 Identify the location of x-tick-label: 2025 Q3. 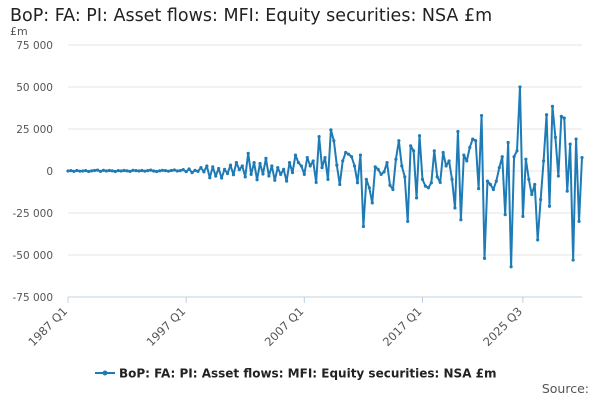
(502, 326).